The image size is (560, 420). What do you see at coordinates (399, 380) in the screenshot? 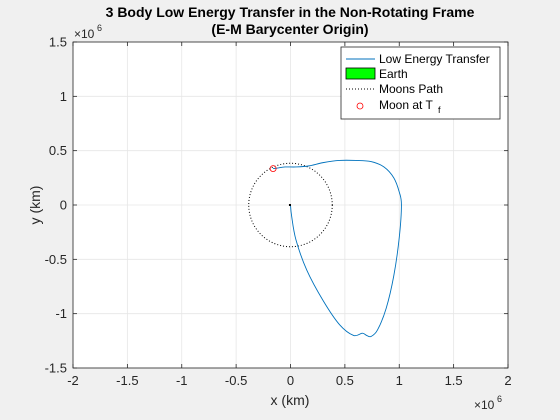
I see `x-tick-label: 1` at bounding box center [399, 380].